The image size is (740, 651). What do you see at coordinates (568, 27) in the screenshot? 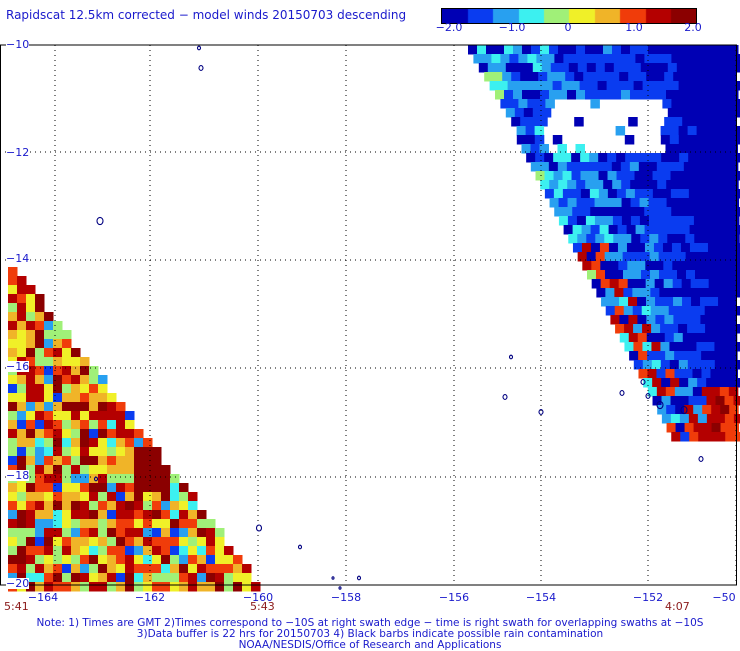
I see `colorbar-tick: 0` at bounding box center [568, 27].